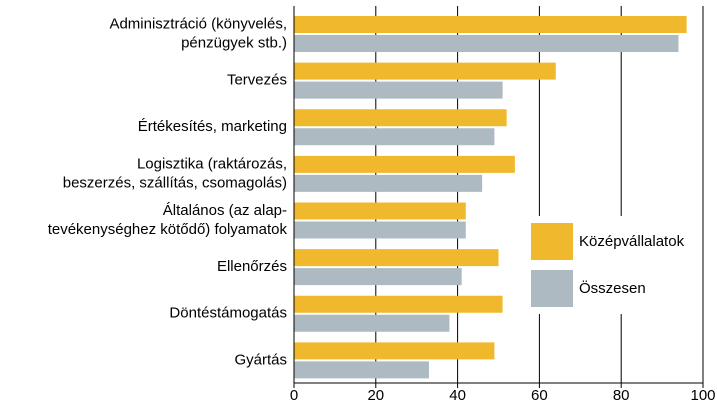  I want to click on y-tick-label: Ellenőrzés, so click(252, 266).